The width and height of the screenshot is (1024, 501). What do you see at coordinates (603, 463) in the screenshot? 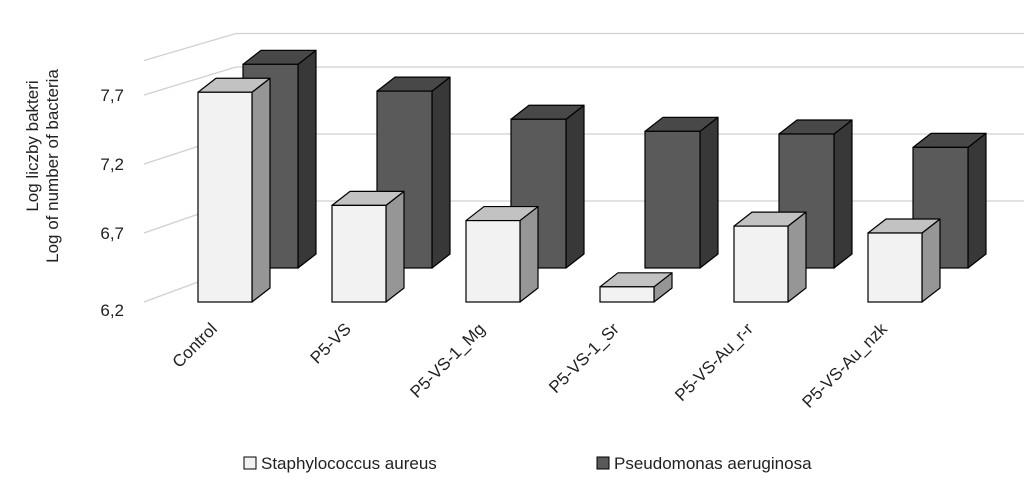
I see `legend-swatch-pseudomonas` at bounding box center [603, 463].